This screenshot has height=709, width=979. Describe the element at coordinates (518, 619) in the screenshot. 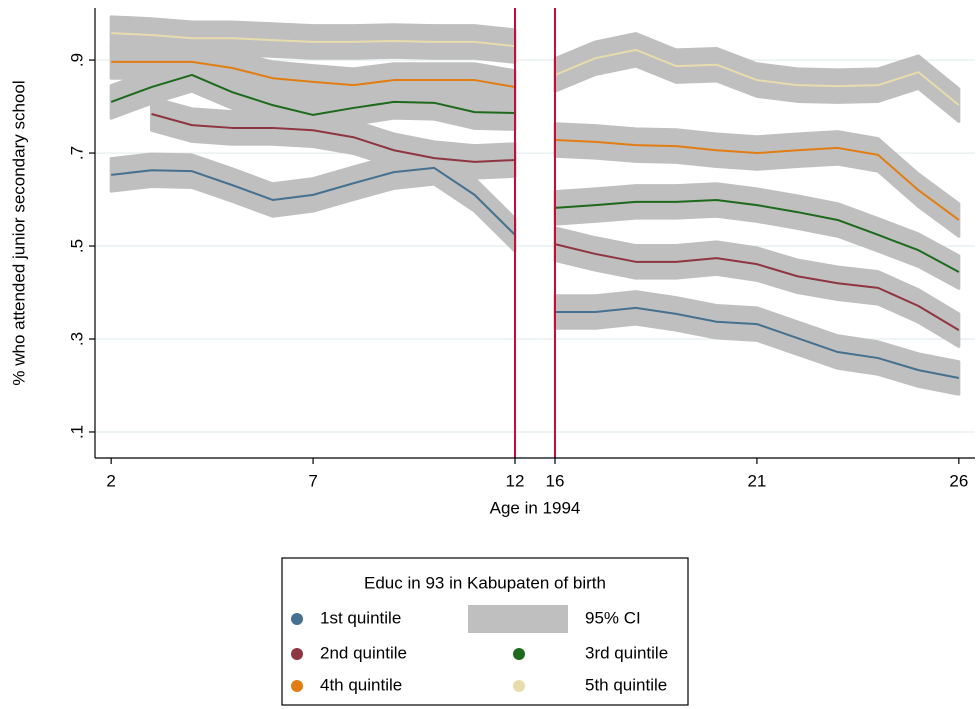

I see `legend-ci-swatch` at that location.